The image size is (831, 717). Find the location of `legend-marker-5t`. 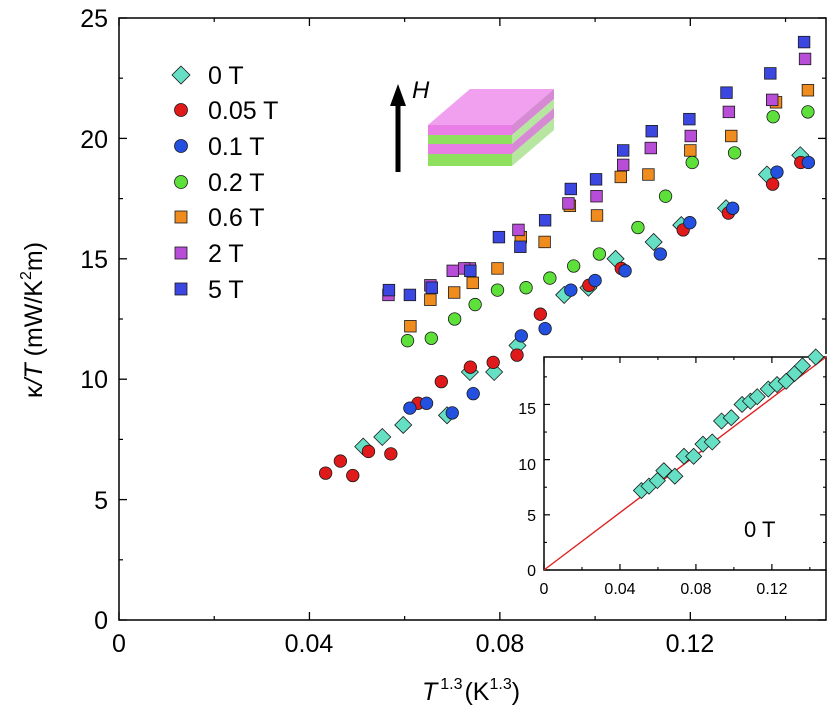

legend-marker-5t is located at coordinates (181, 289).